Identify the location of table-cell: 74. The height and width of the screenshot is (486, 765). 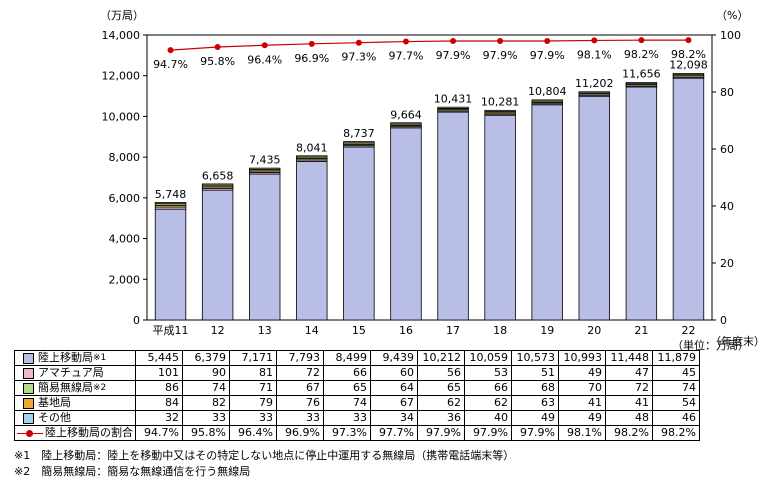
(206, 388).